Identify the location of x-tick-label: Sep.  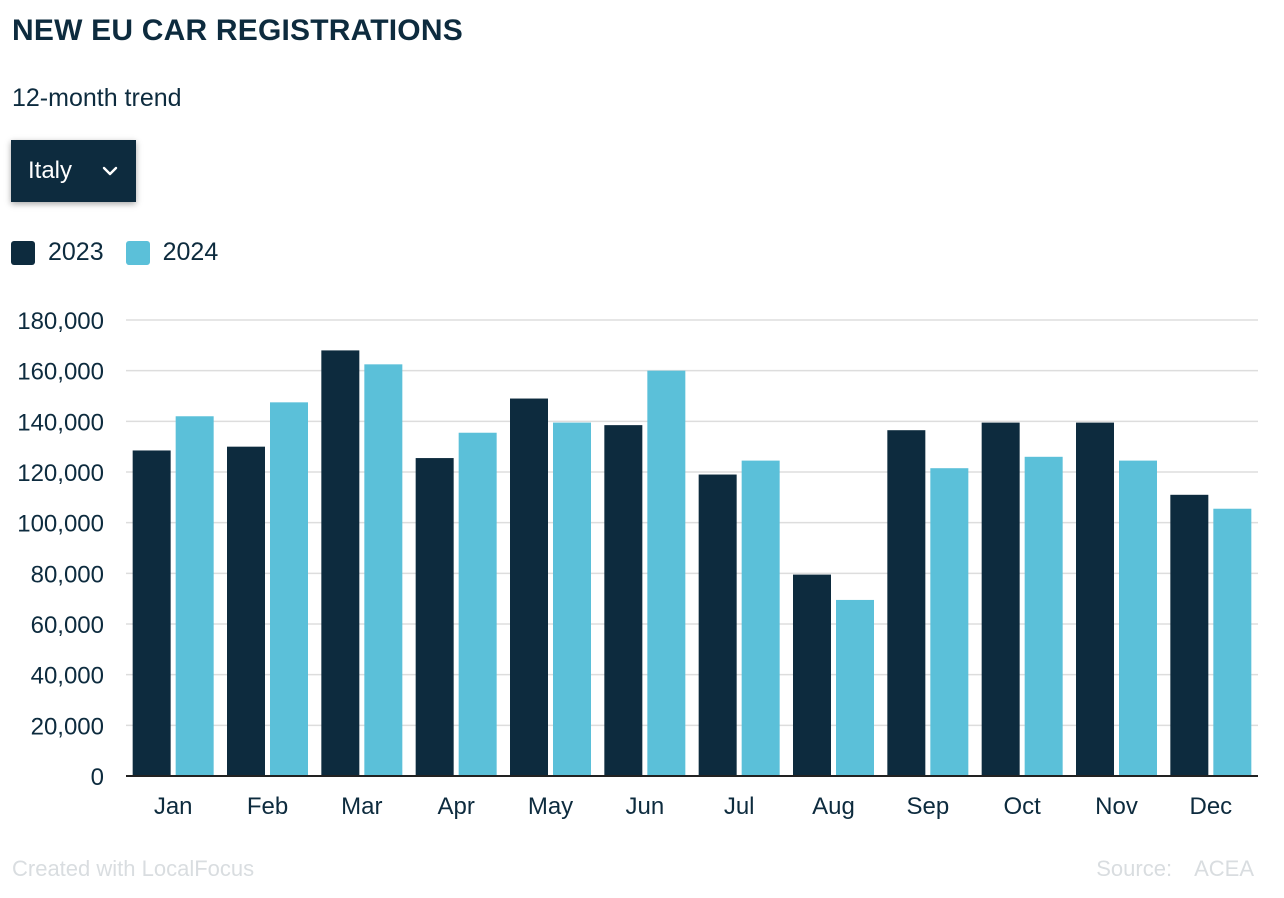
(927, 806).